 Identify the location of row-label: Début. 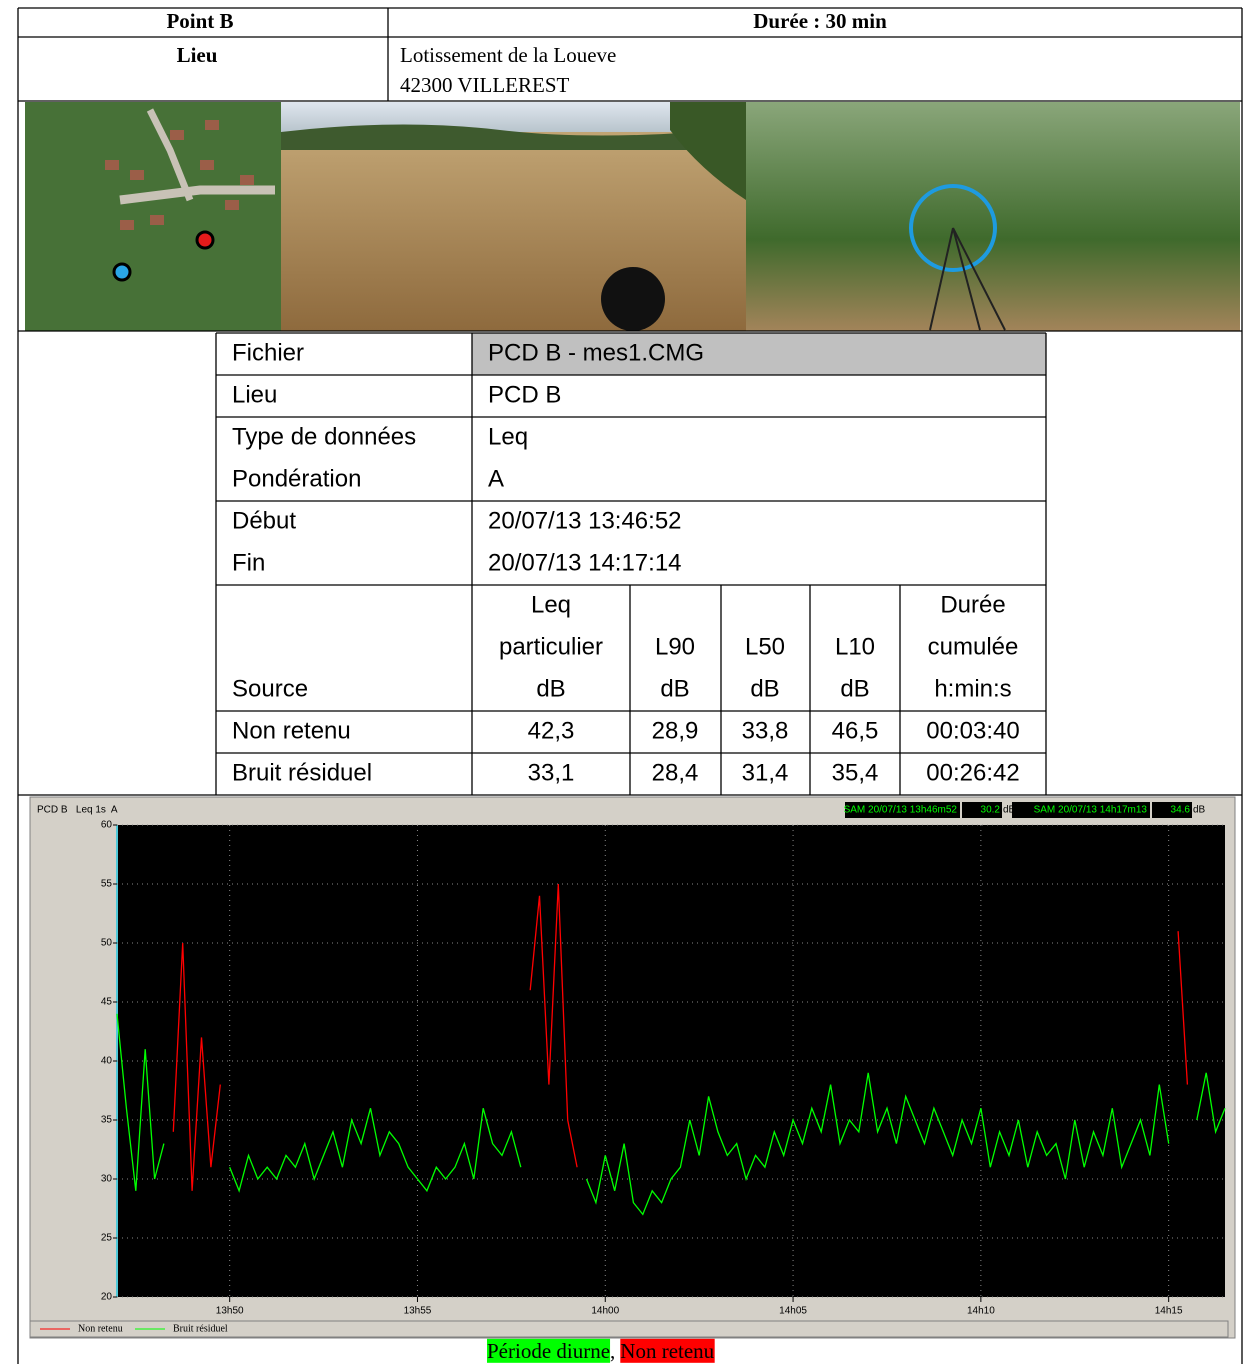
(264, 520).